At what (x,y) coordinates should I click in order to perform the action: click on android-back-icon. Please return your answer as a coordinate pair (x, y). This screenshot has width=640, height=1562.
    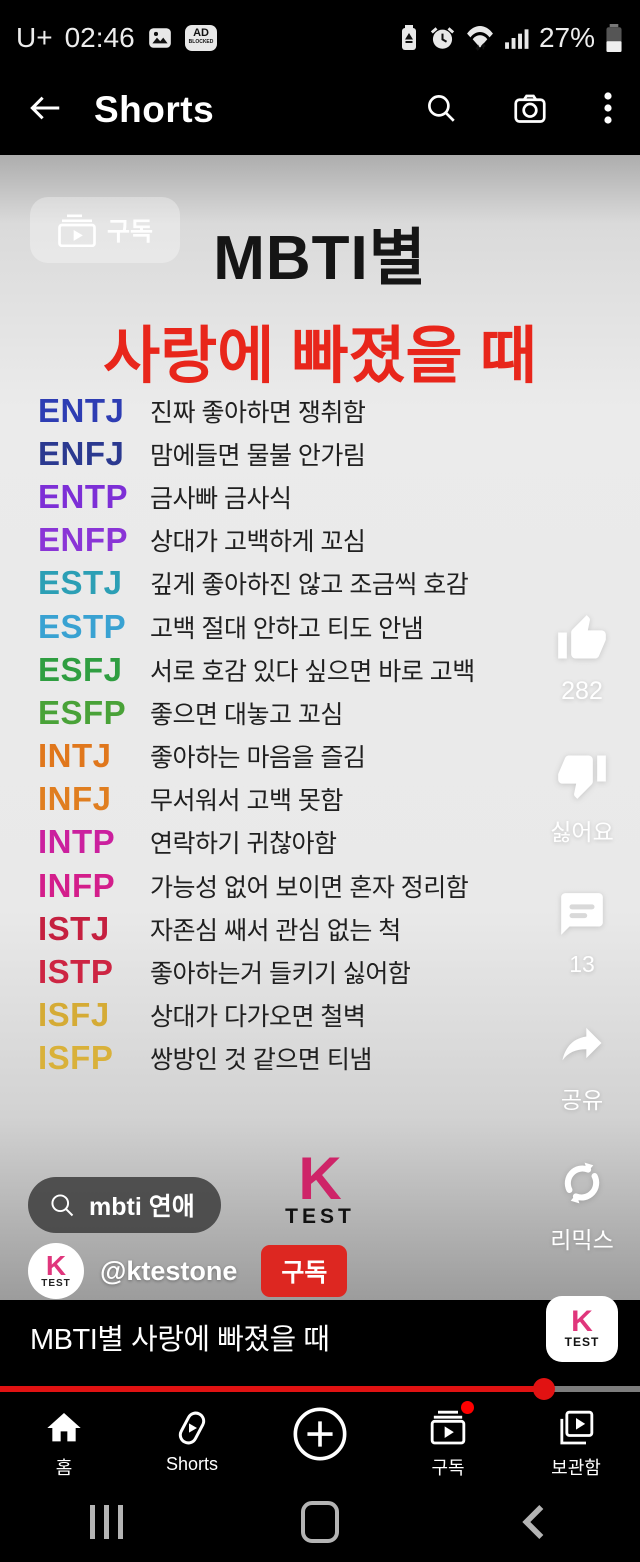
    Looking at the image, I should click on (533, 1522).